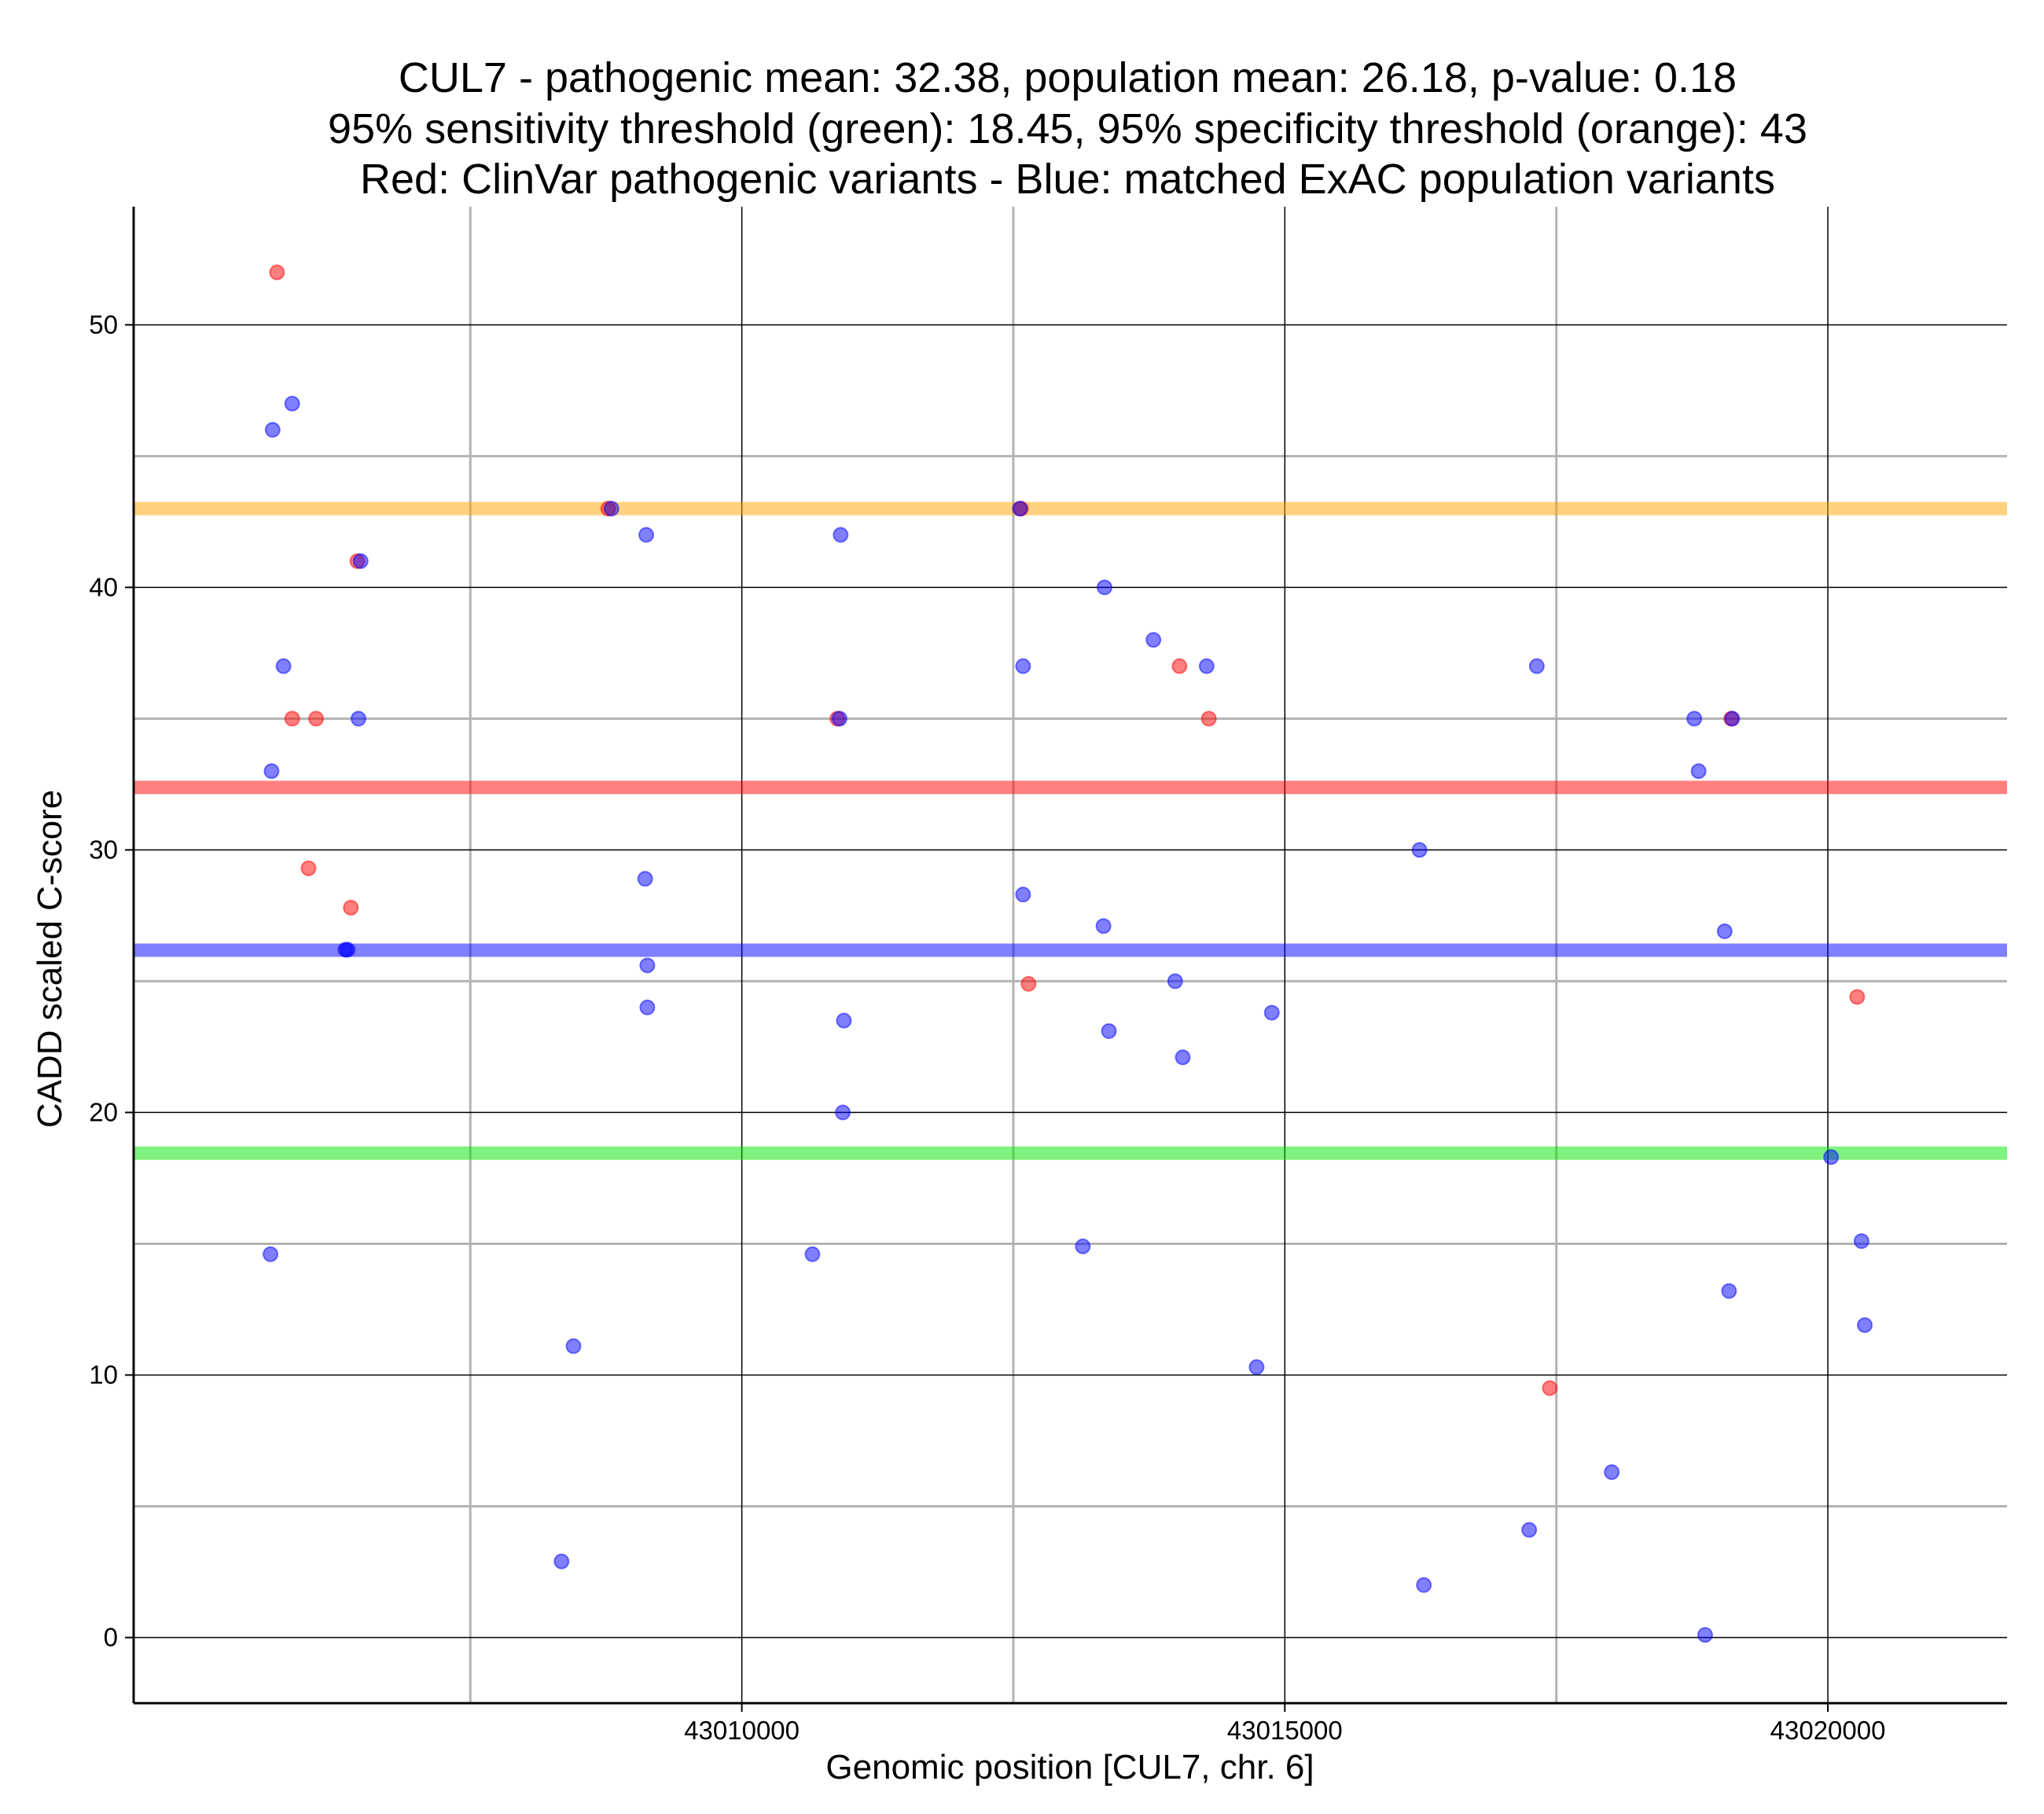 This screenshot has height=1814, width=2044. I want to click on y-tick-label: 20, so click(104, 1111).